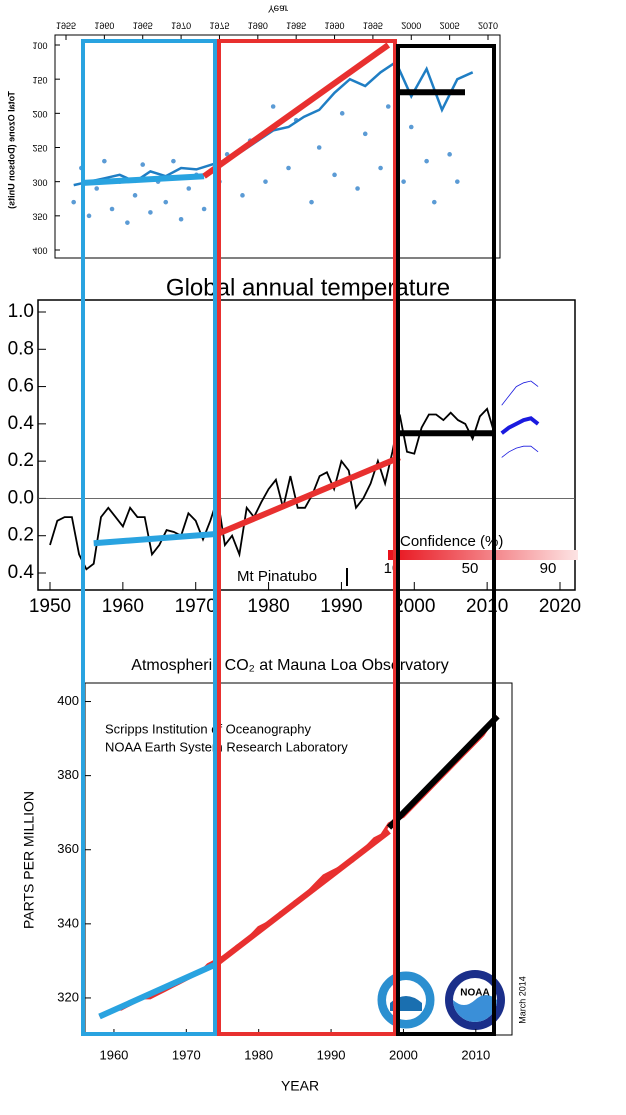 The width and height of the screenshot is (626, 1115). I want to click on forecast-line, so click(520, 425).